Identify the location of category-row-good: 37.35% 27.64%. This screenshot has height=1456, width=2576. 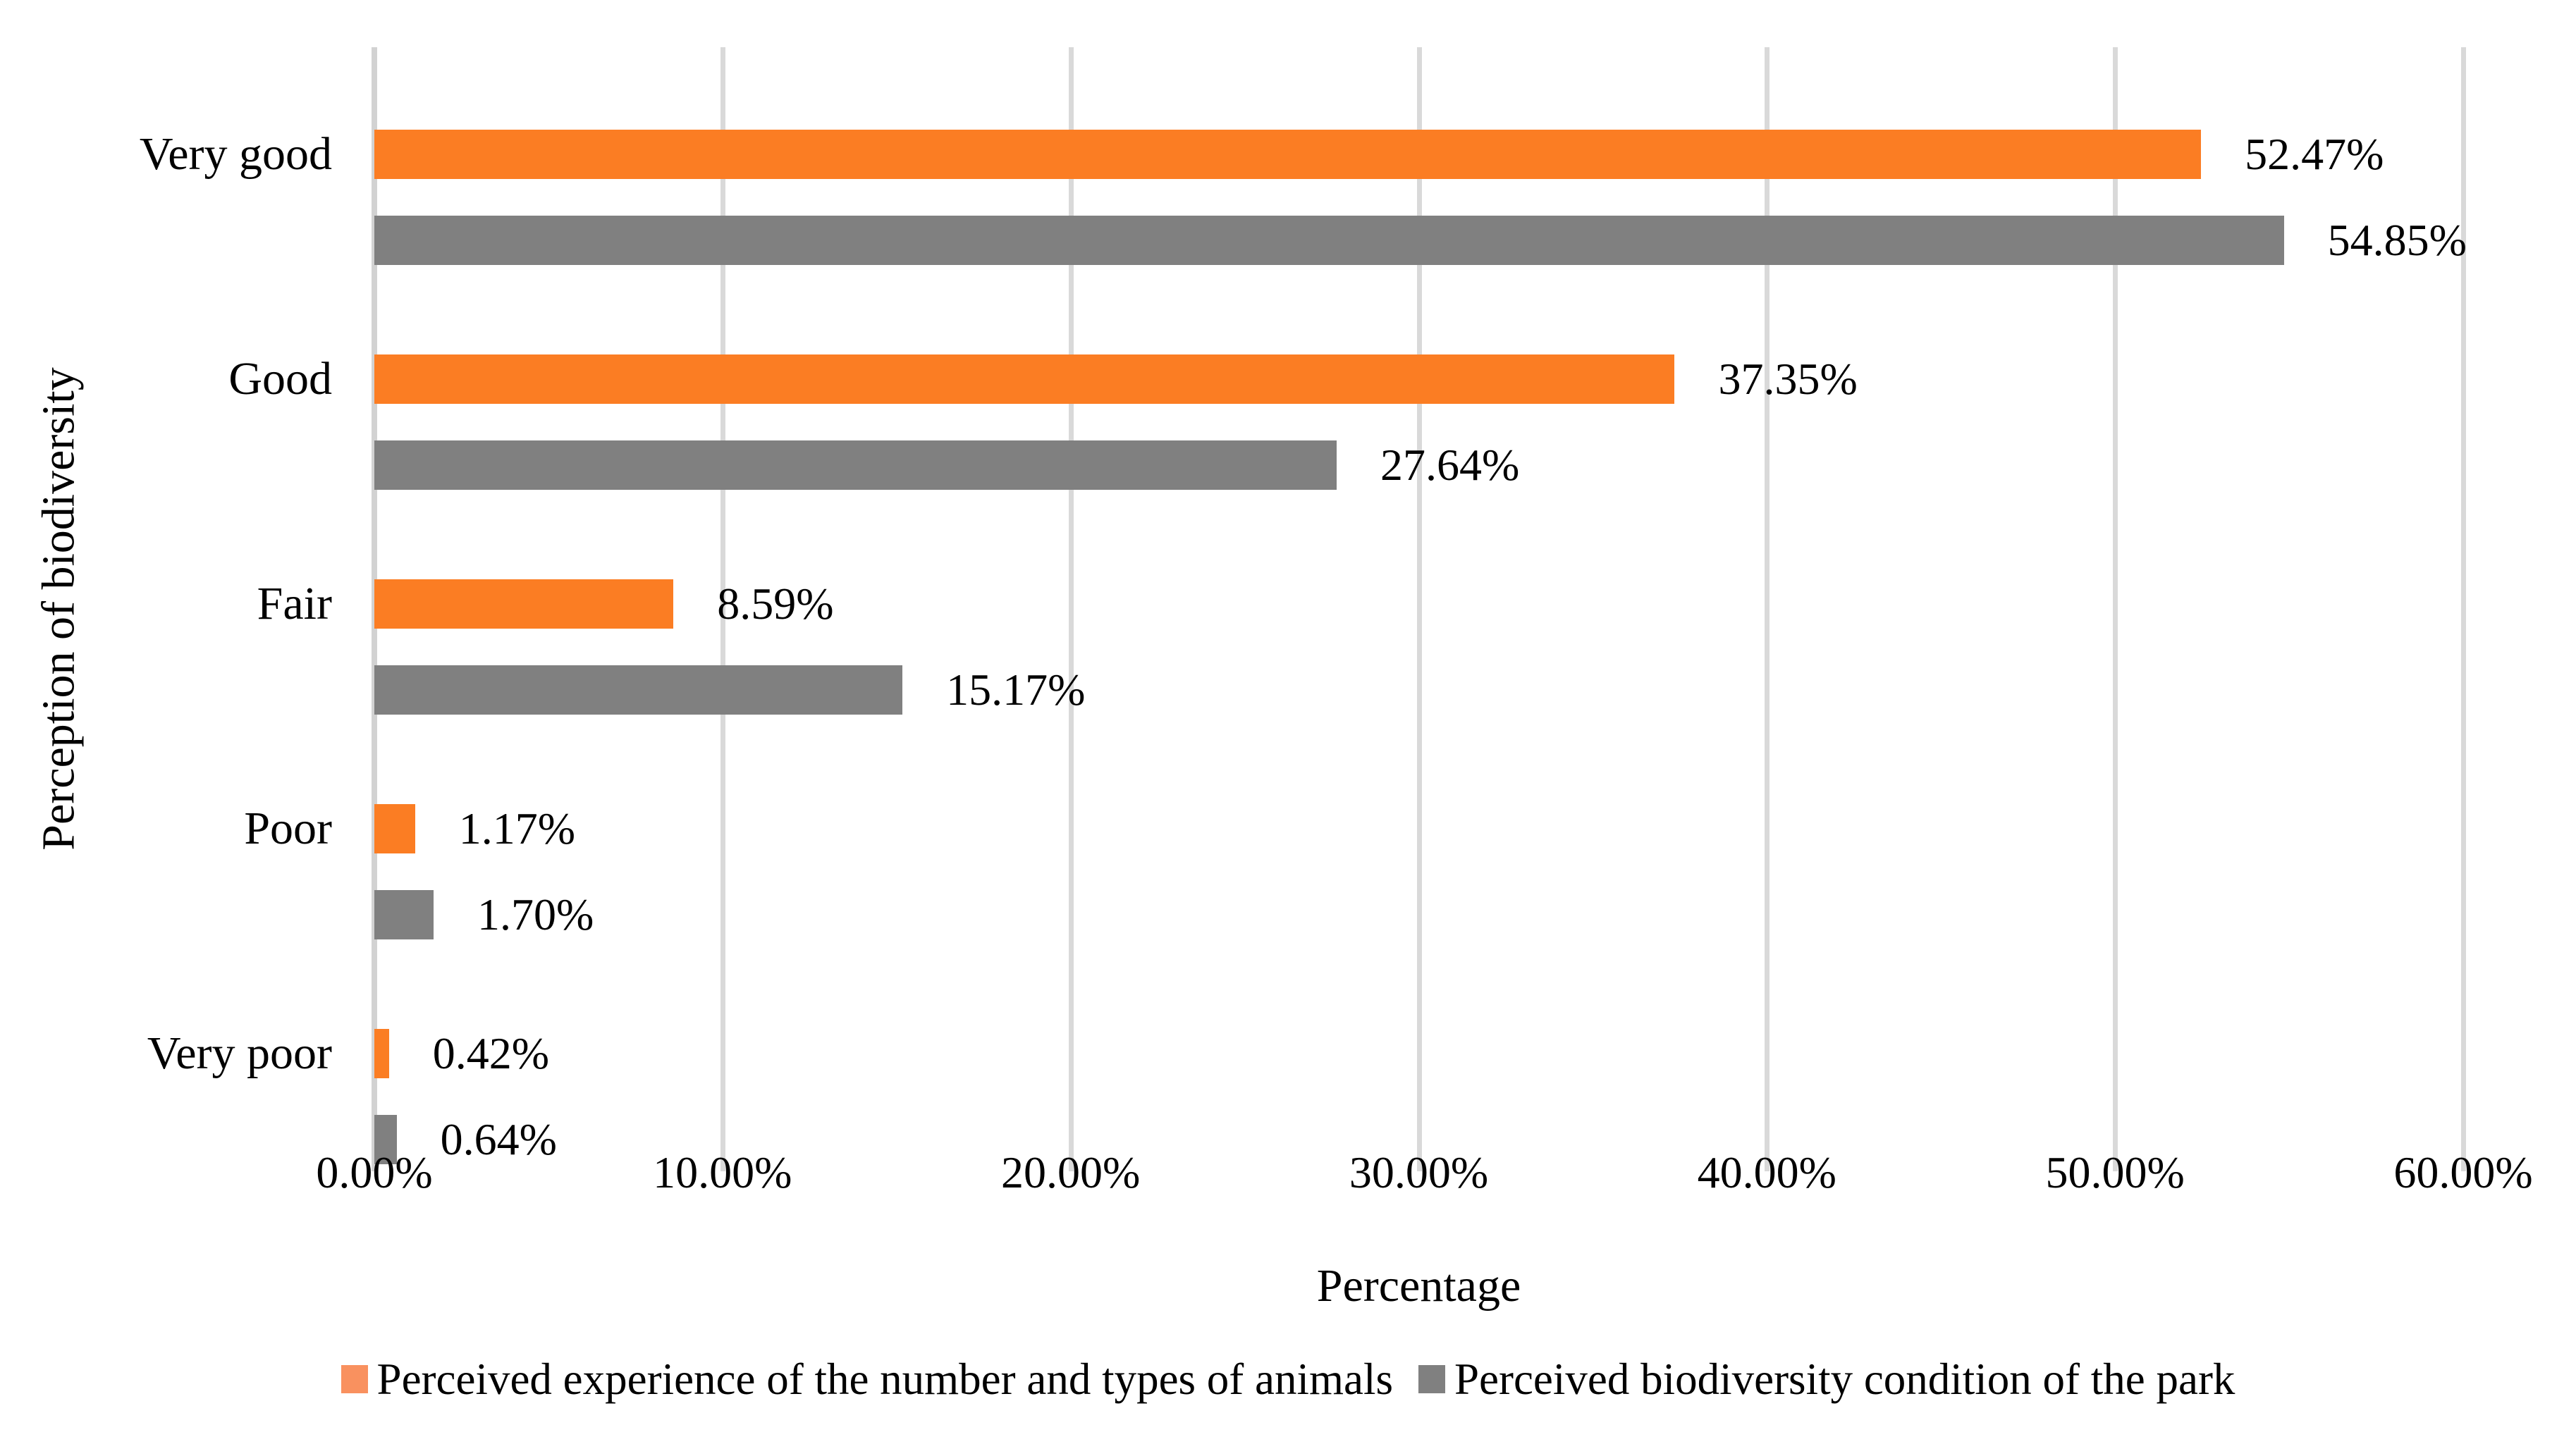
(1418, 385).